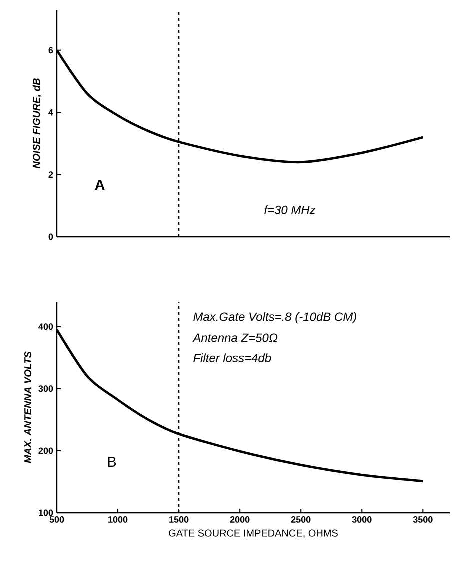  I want to click on y-tick-label: 2, so click(51, 175).